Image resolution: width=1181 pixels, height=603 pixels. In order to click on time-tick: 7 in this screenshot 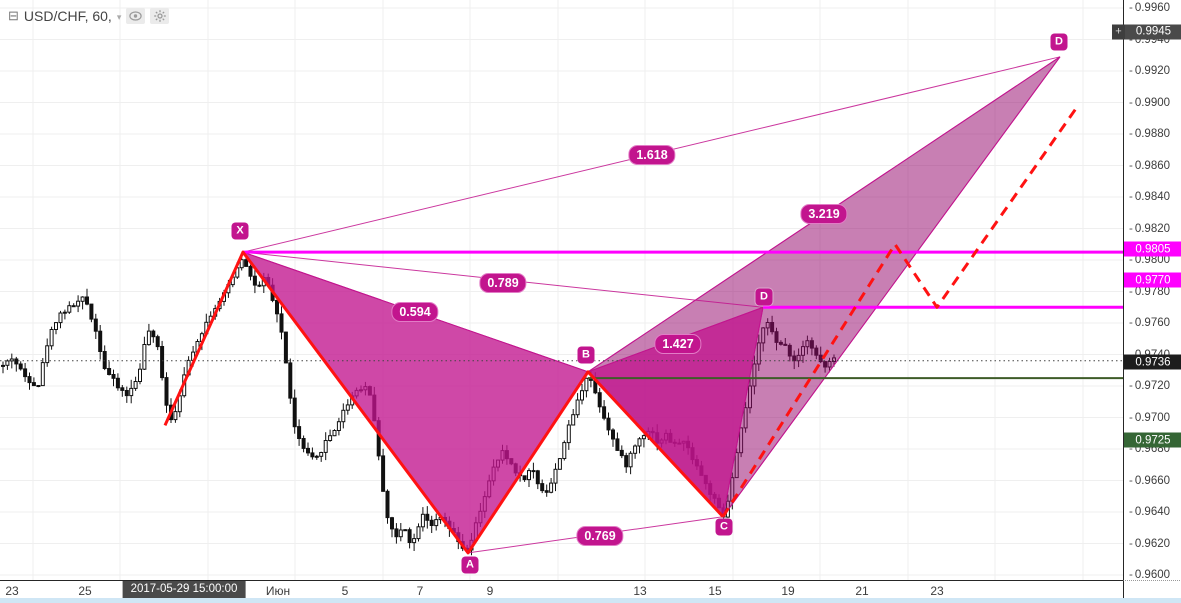, I will do `click(420, 591)`.